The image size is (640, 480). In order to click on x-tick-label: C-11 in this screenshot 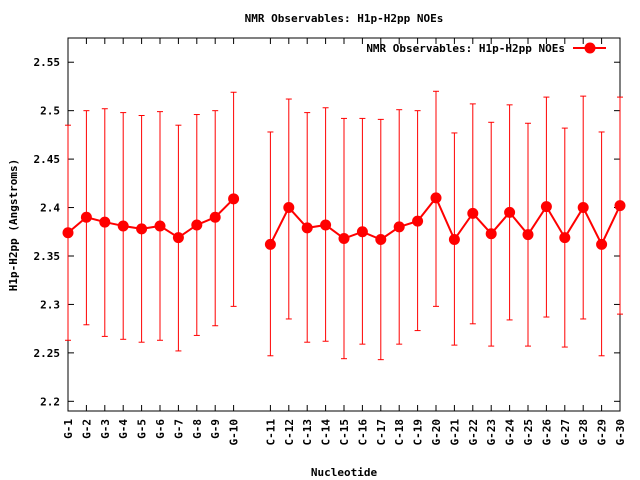, I will do `click(270, 432)`.